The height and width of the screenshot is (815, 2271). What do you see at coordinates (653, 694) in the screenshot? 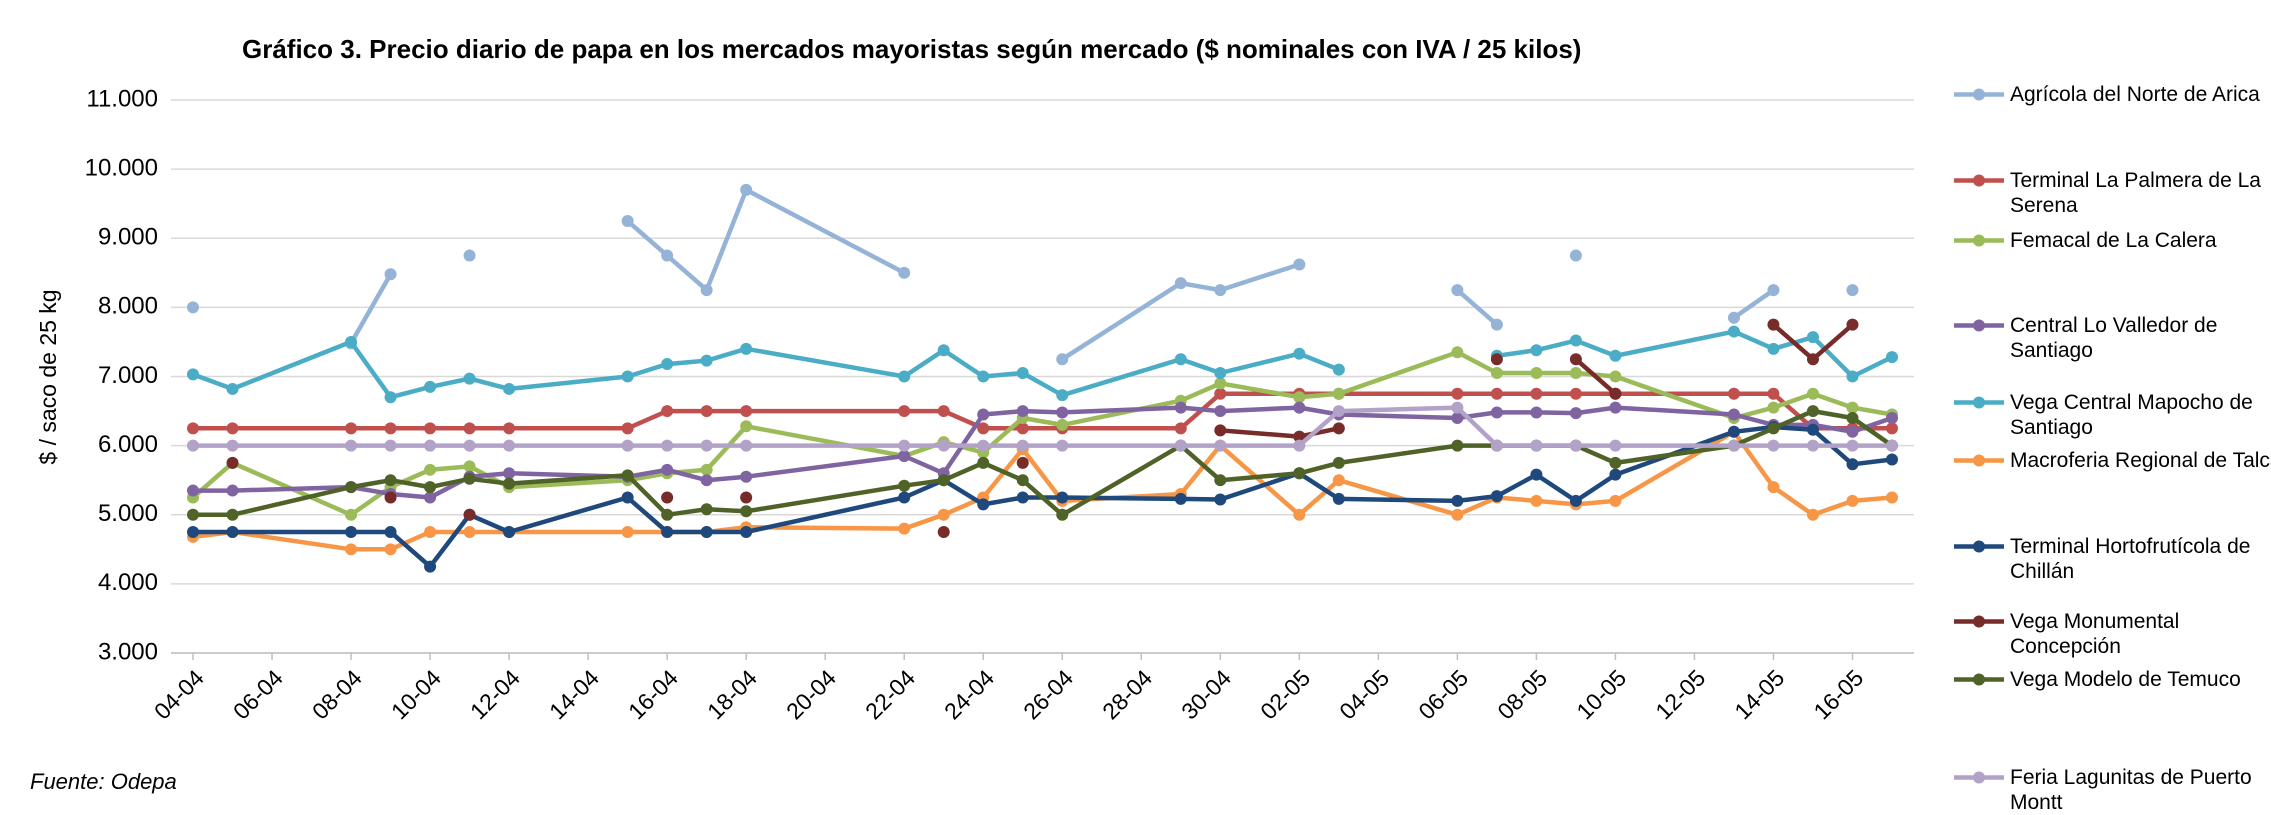
I see `x-tick-label: 16-04` at bounding box center [653, 694].